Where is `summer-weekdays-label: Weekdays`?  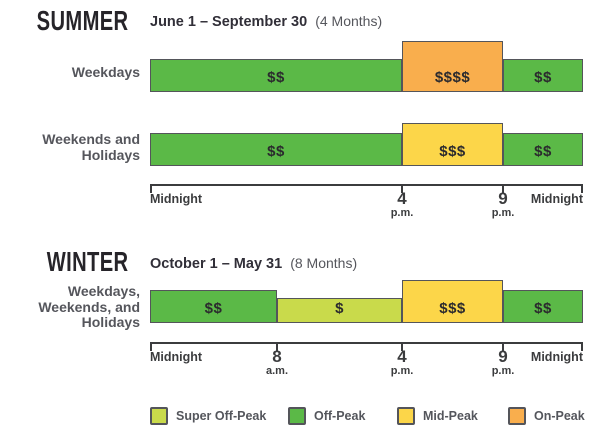
summer-weekdays-label: Weekdays is located at coordinates (105, 72).